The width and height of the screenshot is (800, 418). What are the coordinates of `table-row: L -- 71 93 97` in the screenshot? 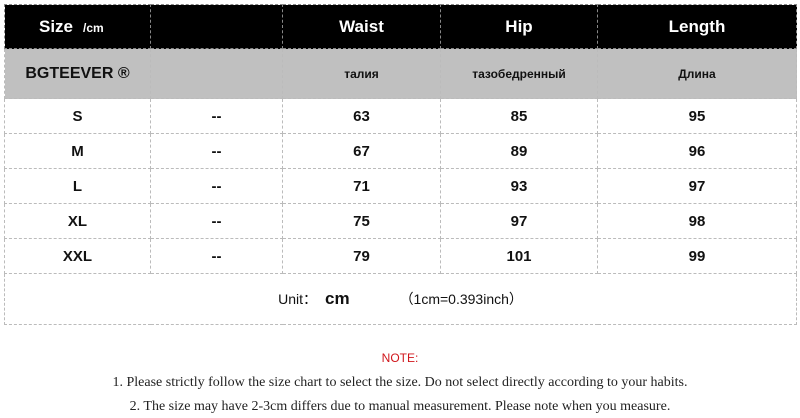 It's located at (400, 186).